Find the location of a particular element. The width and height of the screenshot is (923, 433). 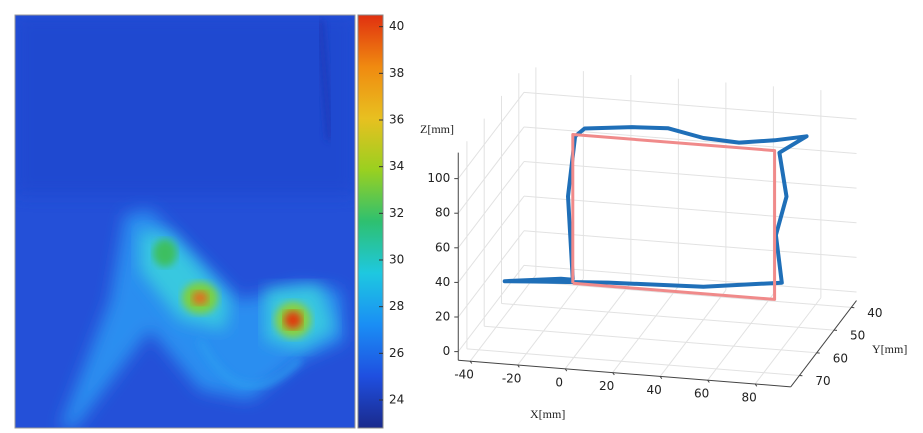

colorbar-tick-label: 34 is located at coordinates (396, 166).